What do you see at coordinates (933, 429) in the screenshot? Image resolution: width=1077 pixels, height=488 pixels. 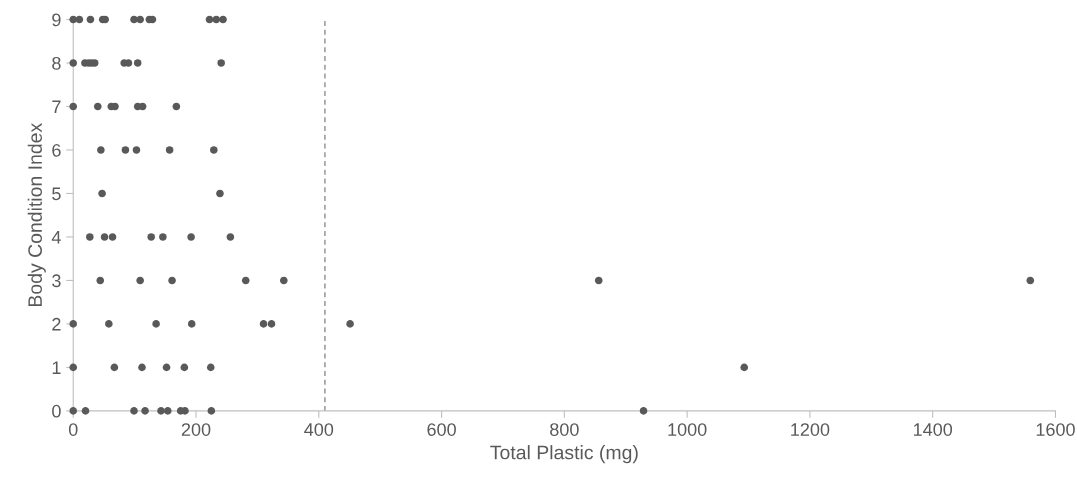 I see `x-tick-label: 1400` at bounding box center [933, 429].